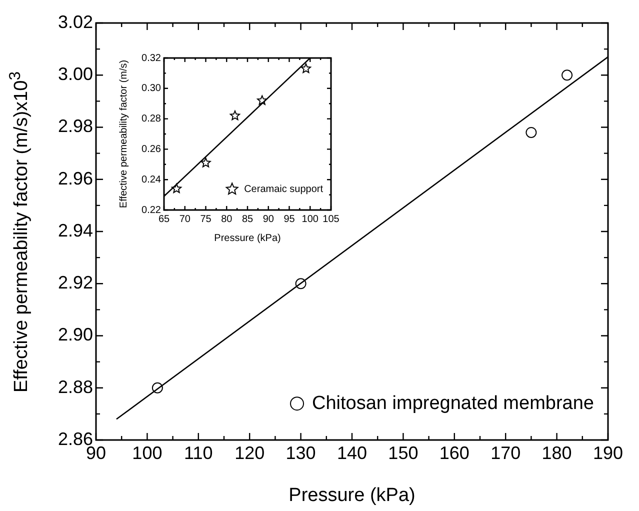 The height and width of the screenshot is (511, 639). What do you see at coordinates (75, 386) in the screenshot?
I see `y-tick-label: 2.88` at bounding box center [75, 386].